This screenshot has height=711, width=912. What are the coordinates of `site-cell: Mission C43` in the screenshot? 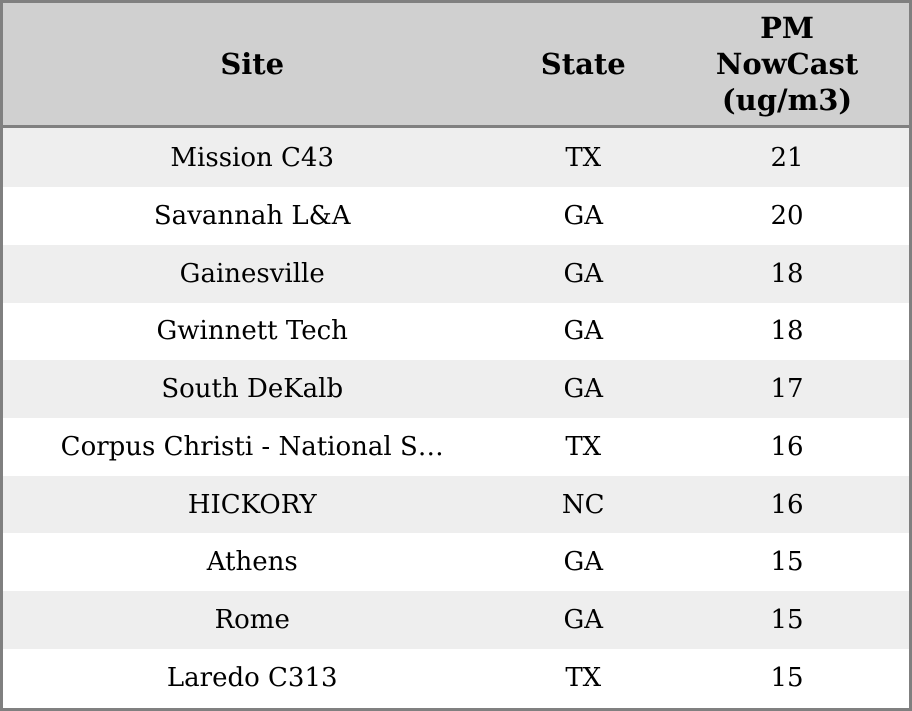 It's located at (252, 157).